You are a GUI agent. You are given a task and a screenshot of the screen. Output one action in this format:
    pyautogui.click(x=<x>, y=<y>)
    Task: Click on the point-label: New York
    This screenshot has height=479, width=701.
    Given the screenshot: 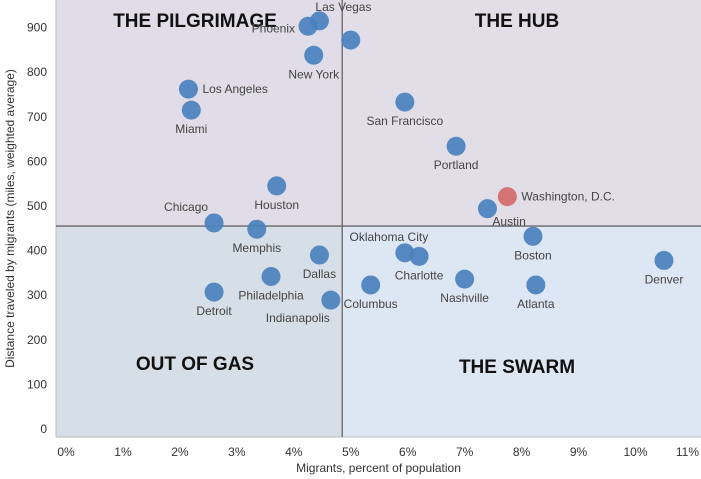 What is the action you would take?
    pyautogui.click(x=314, y=74)
    